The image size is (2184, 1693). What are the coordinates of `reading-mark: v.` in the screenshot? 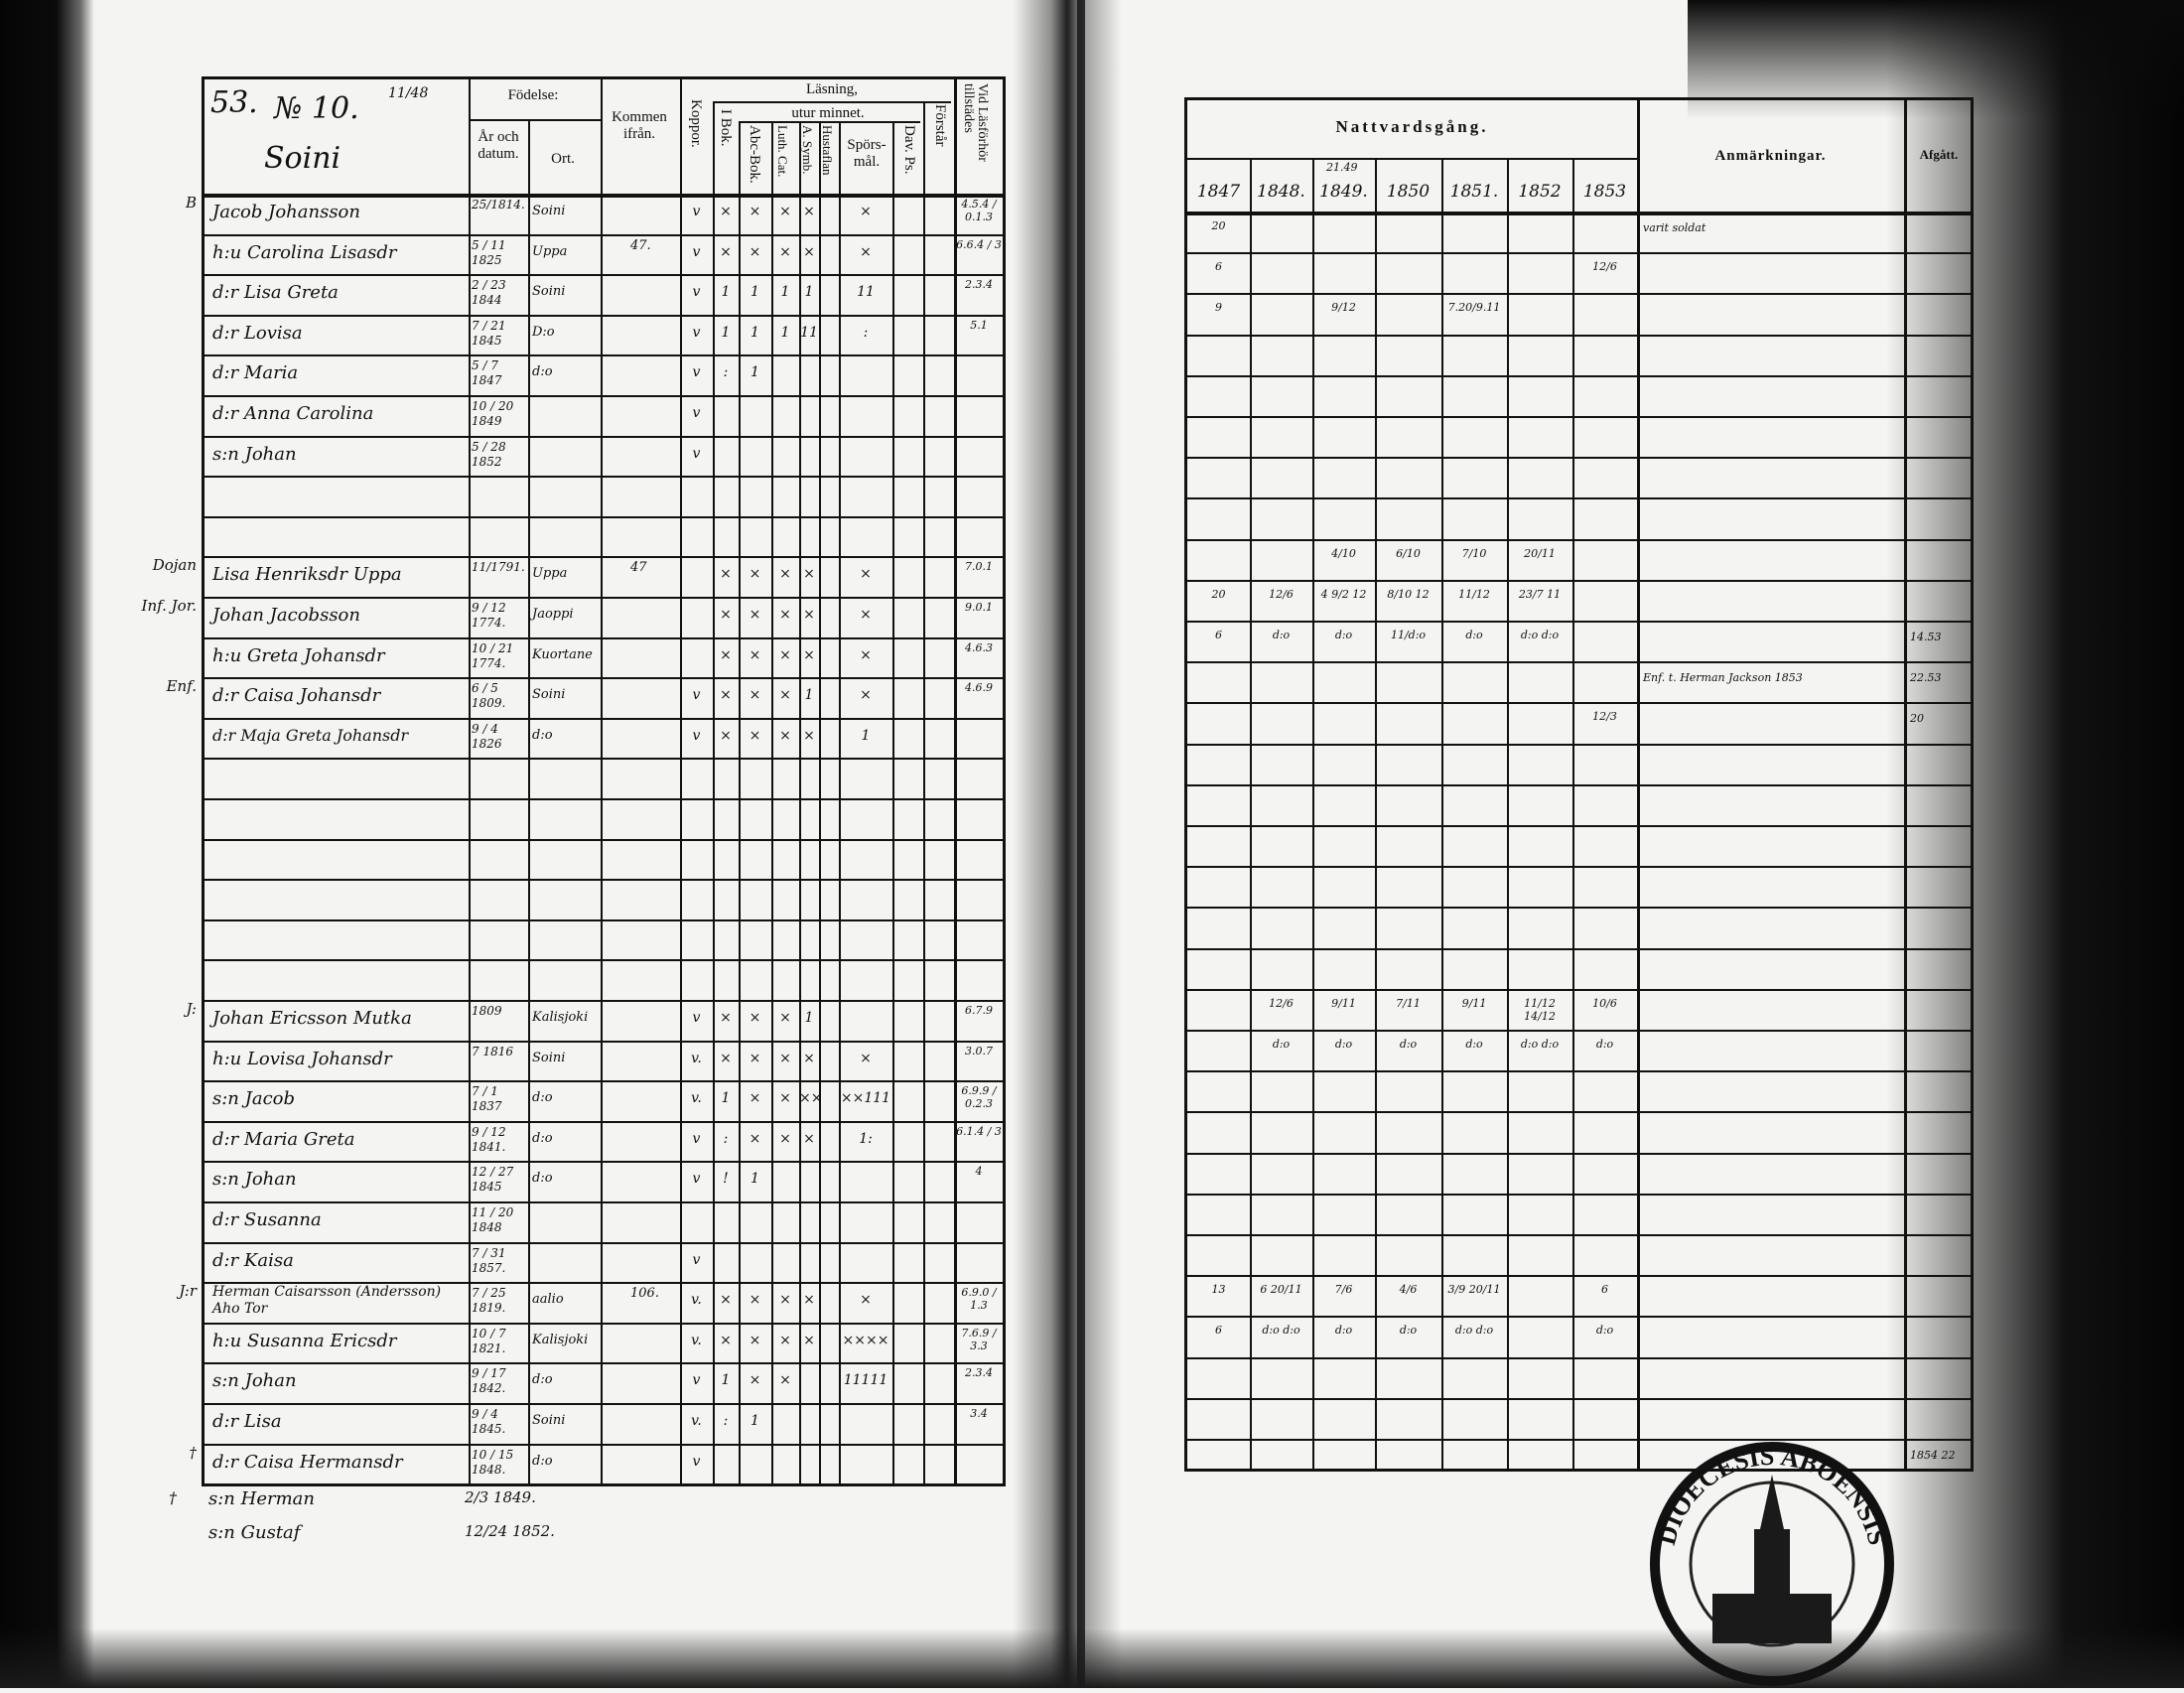 It's located at (696, 1058).